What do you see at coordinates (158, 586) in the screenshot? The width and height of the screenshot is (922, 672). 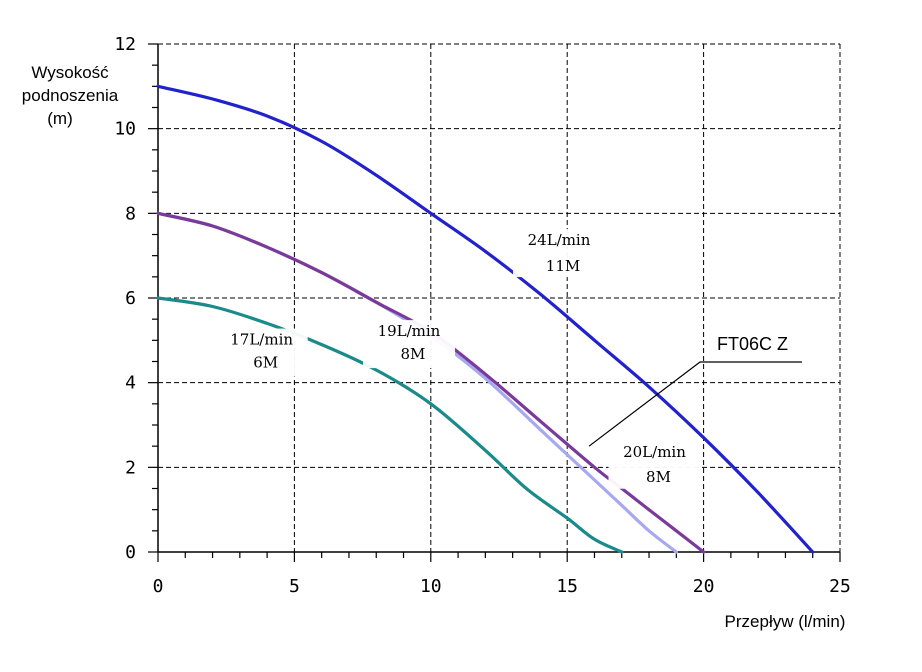 I see `x-tick-label-0: 0` at bounding box center [158, 586].